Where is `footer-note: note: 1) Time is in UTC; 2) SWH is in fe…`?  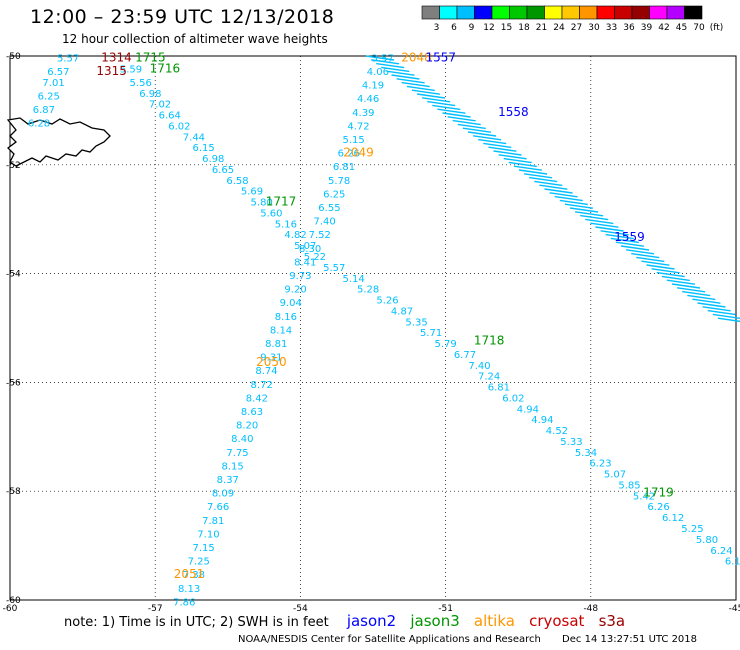
footer-note: note: 1) Time is in UTC; 2) SWH is in fe… is located at coordinates (196, 622).